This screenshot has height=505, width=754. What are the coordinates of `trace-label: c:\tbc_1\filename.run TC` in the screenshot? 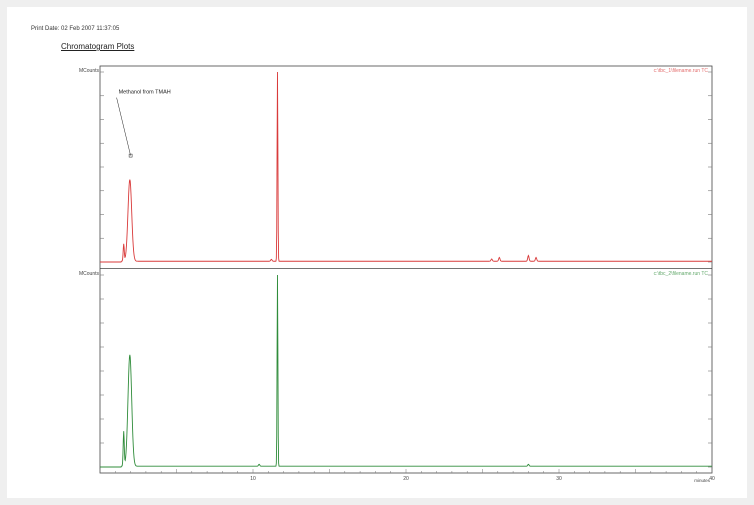 It's located at (681, 71).